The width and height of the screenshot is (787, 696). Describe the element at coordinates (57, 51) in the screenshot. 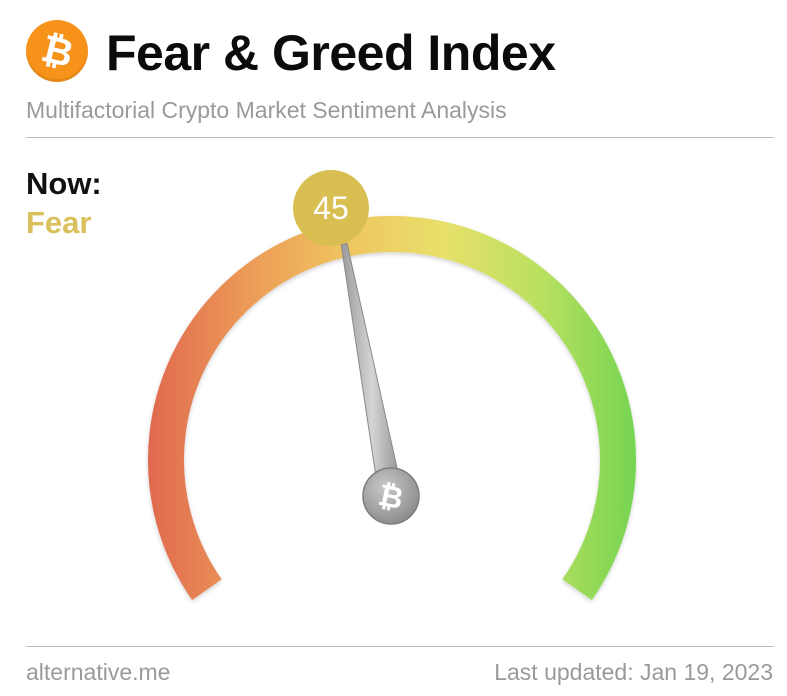

I see `bitcoin-logo-icon: ₿` at that location.